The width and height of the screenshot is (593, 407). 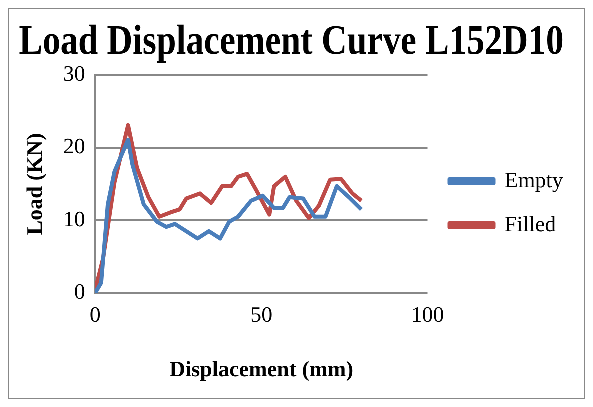 What do you see at coordinates (74, 146) in the screenshot?
I see `y-tick-label: 20` at bounding box center [74, 146].